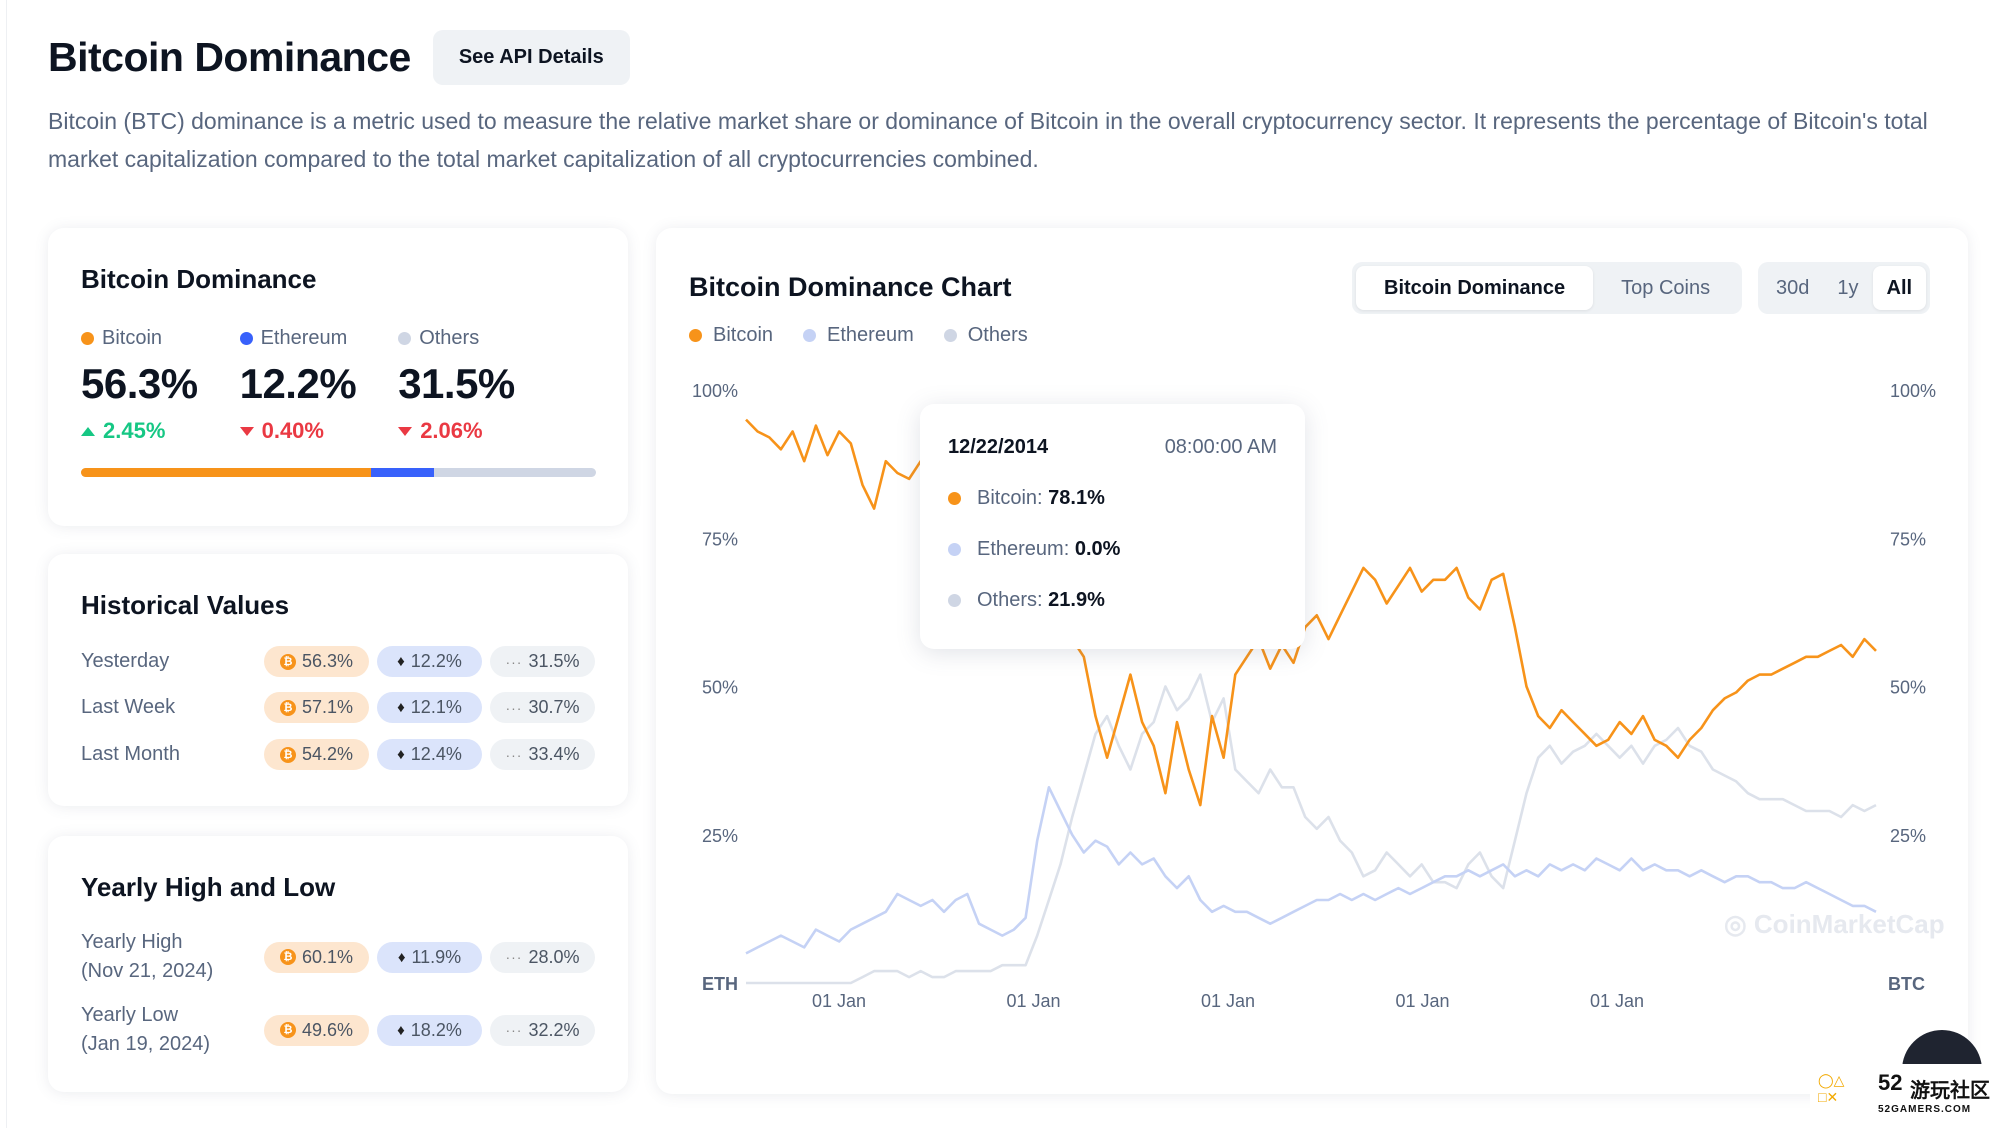 This screenshot has width=1999, height=1128. What do you see at coordinates (1010, 600) in the screenshot?
I see `tooltip-label: Others:` at bounding box center [1010, 600].